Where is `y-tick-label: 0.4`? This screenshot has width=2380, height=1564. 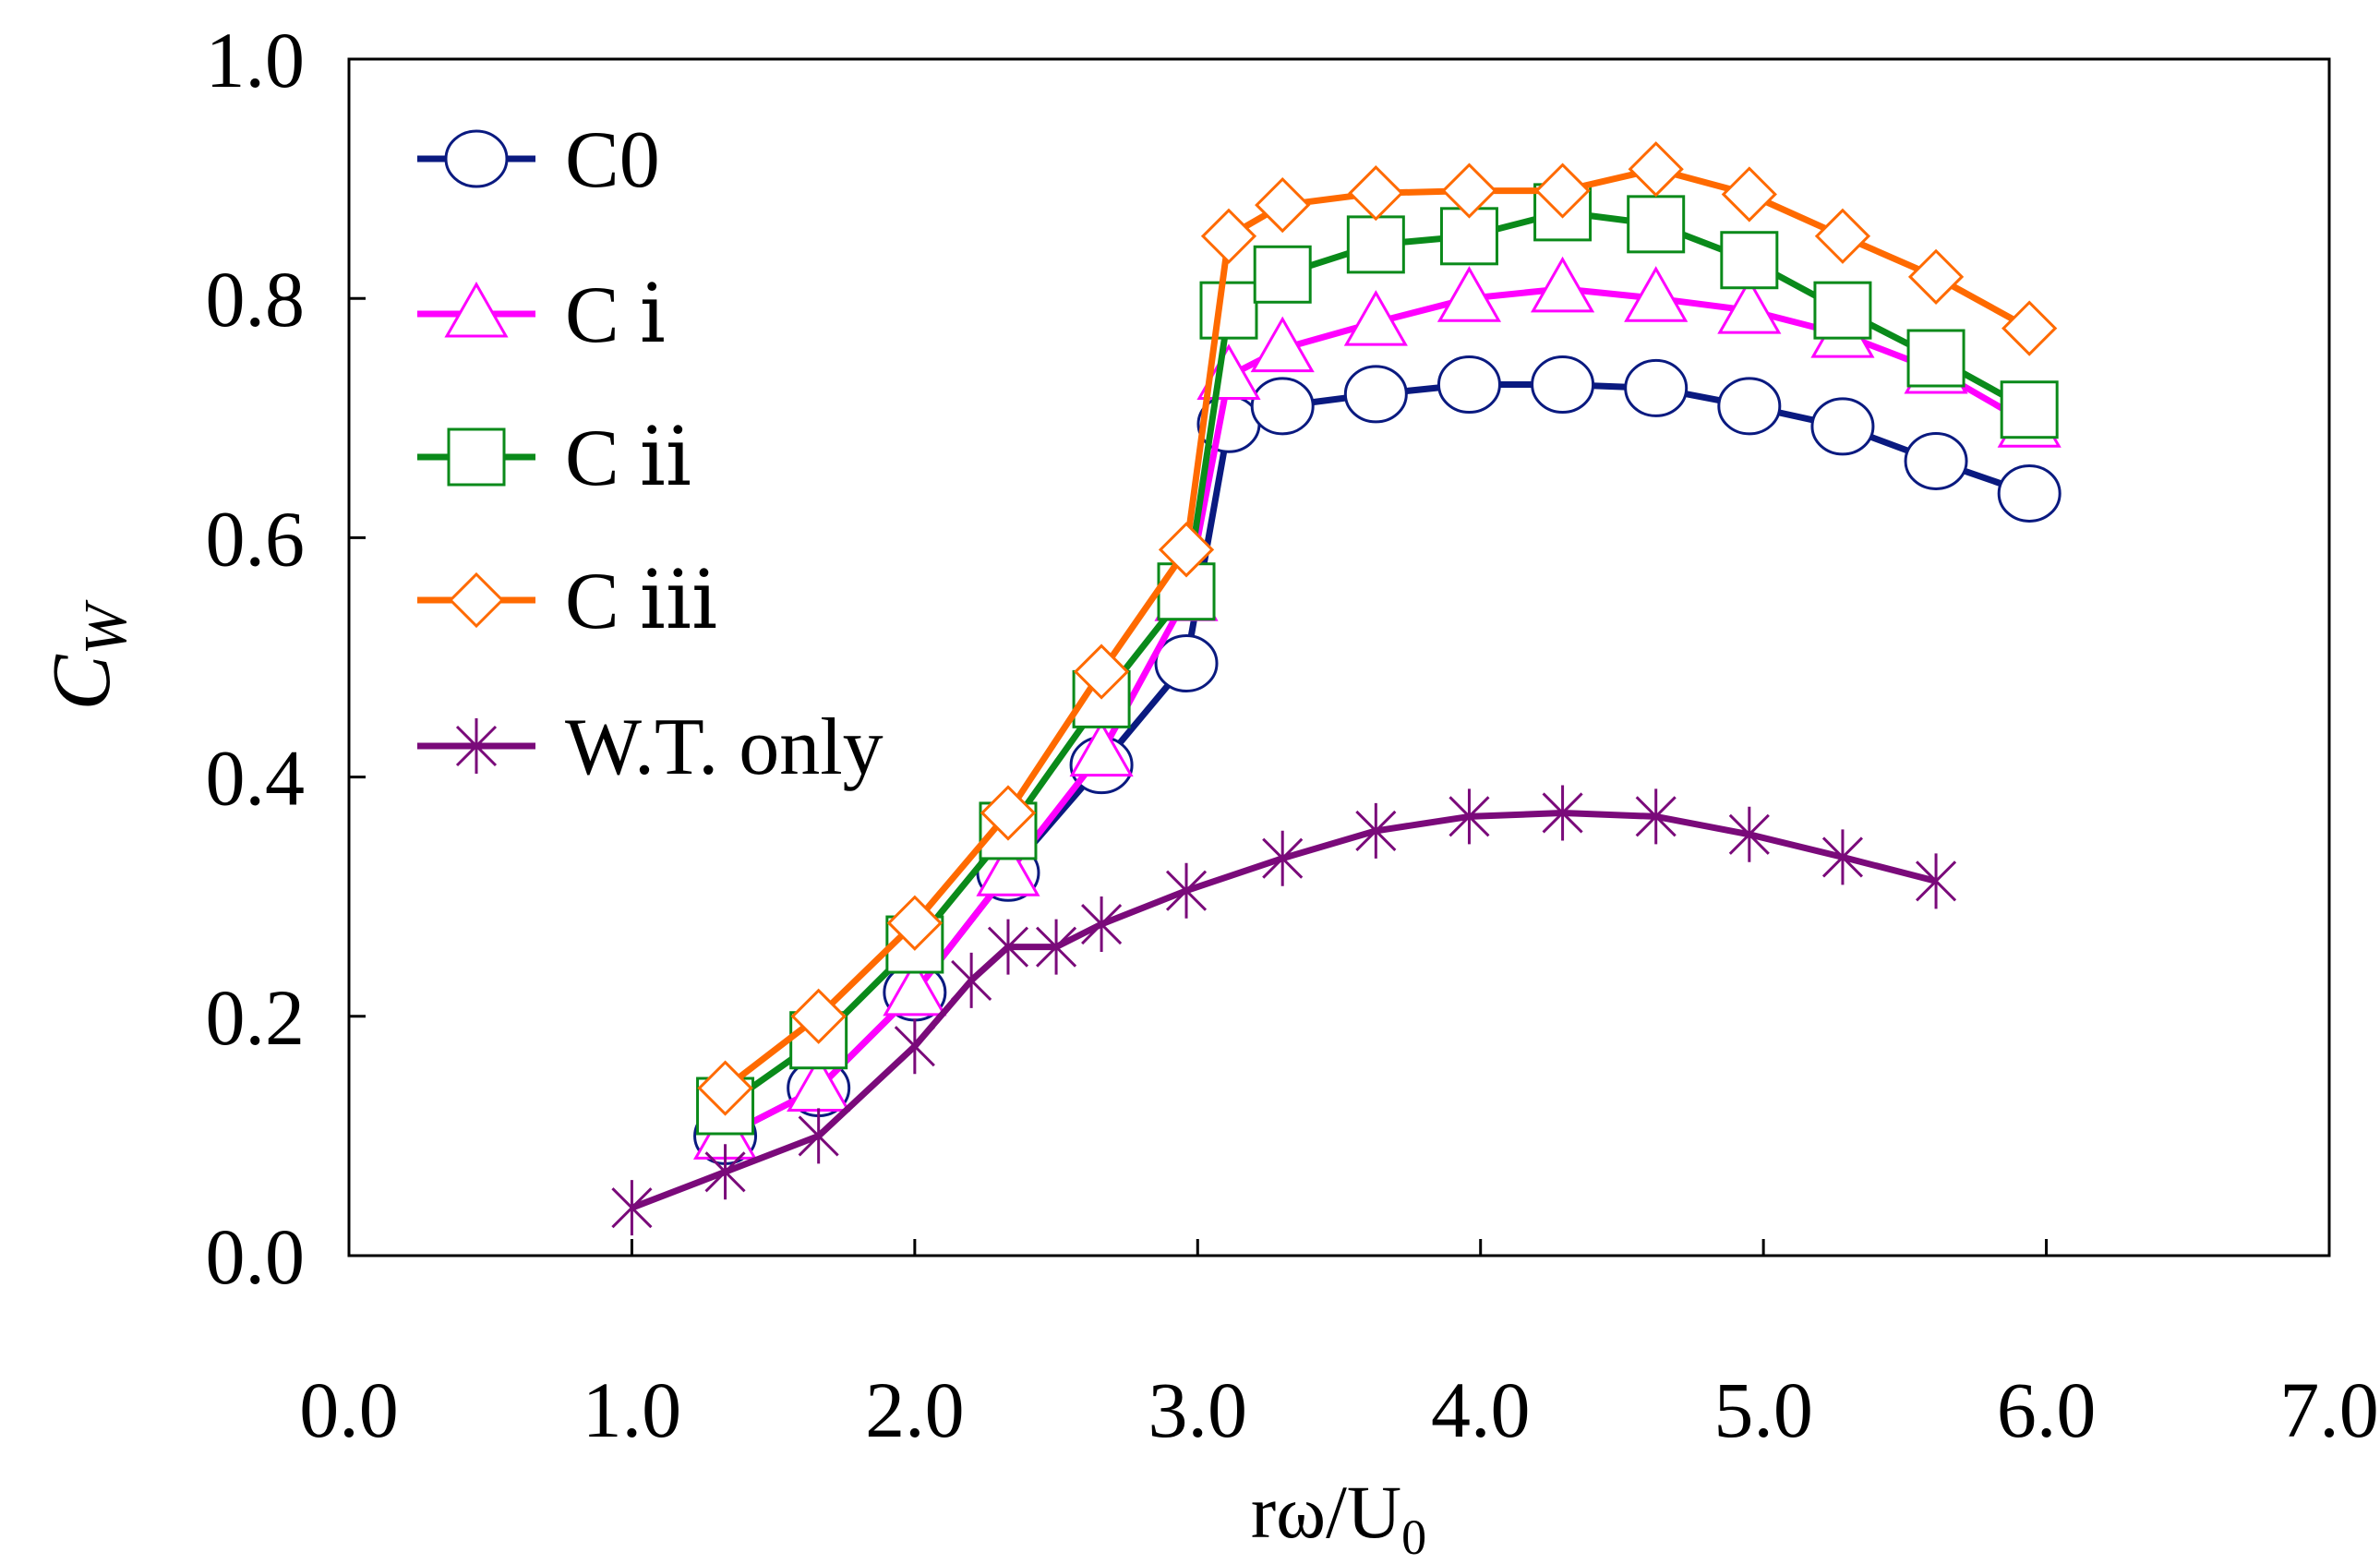
y-tick-label: 0.4 is located at coordinates (256, 778).